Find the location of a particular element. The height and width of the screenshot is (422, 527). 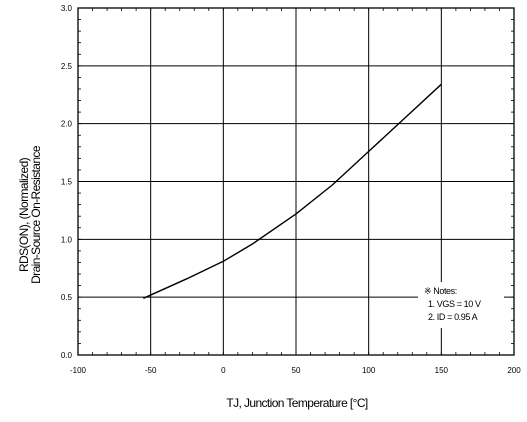

note-2: 2. ID = 0.95 A is located at coordinates (453, 317).